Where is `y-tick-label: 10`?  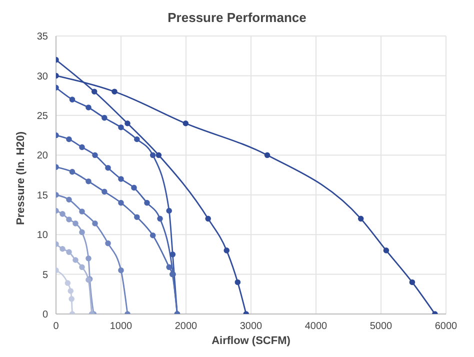 y-tick-label: 10 is located at coordinates (42, 236).